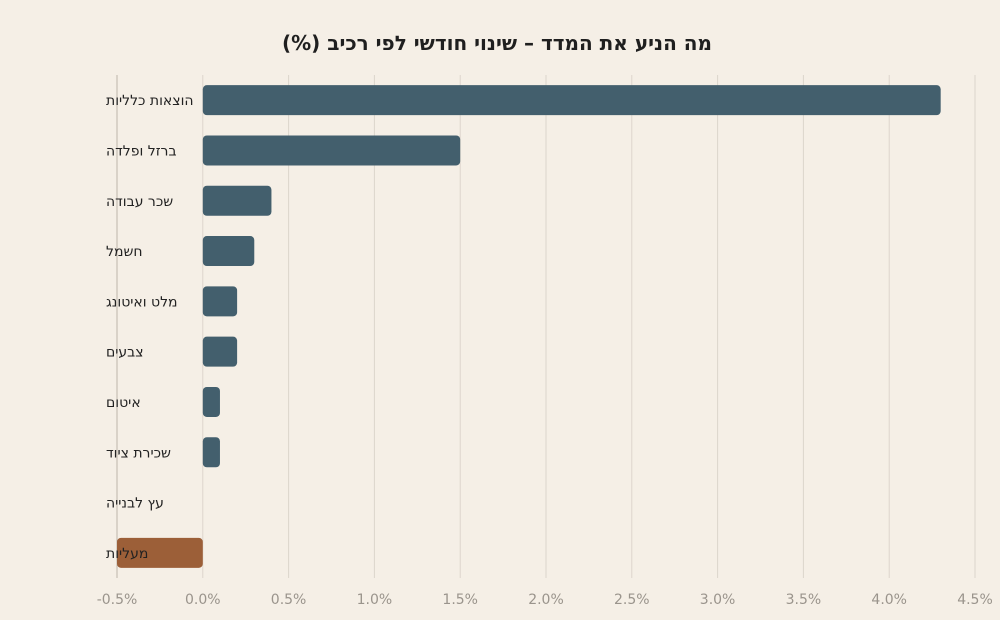  I want to click on x-tick-label: 2.0%, so click(546, 600).